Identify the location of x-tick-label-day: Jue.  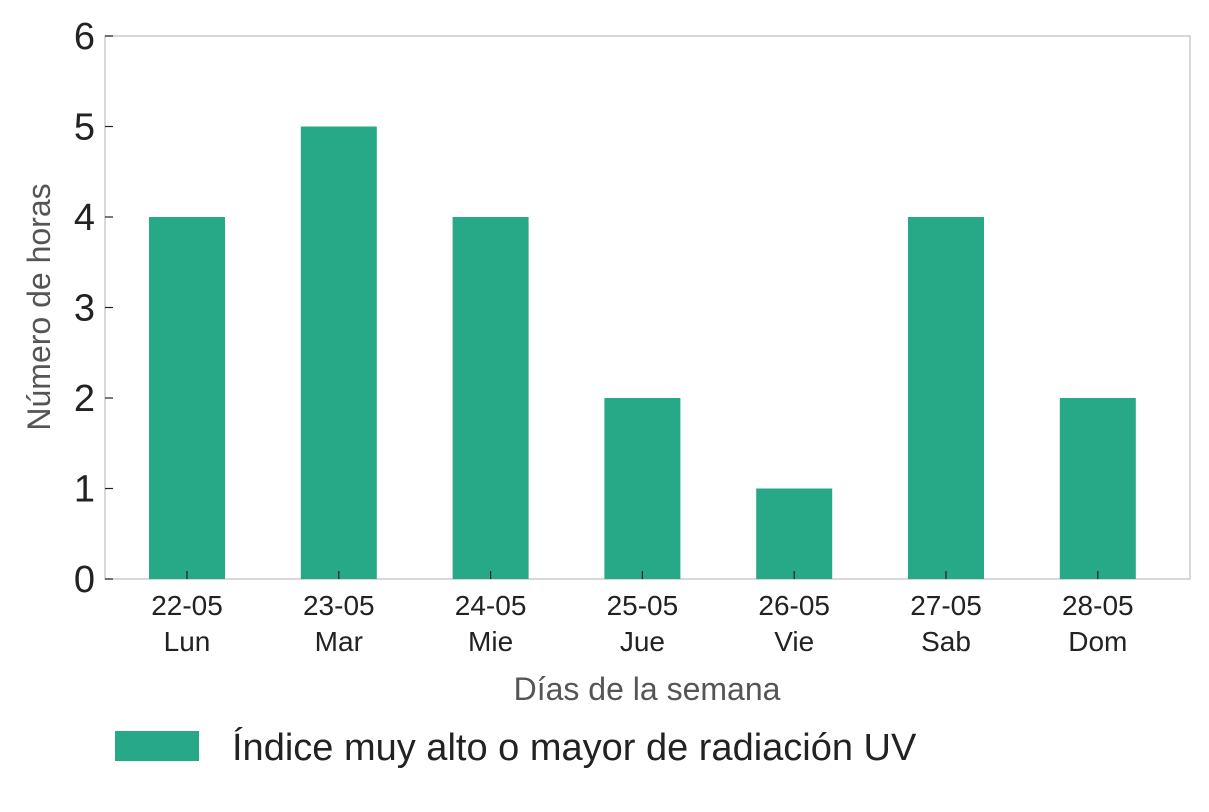
(642, 641).